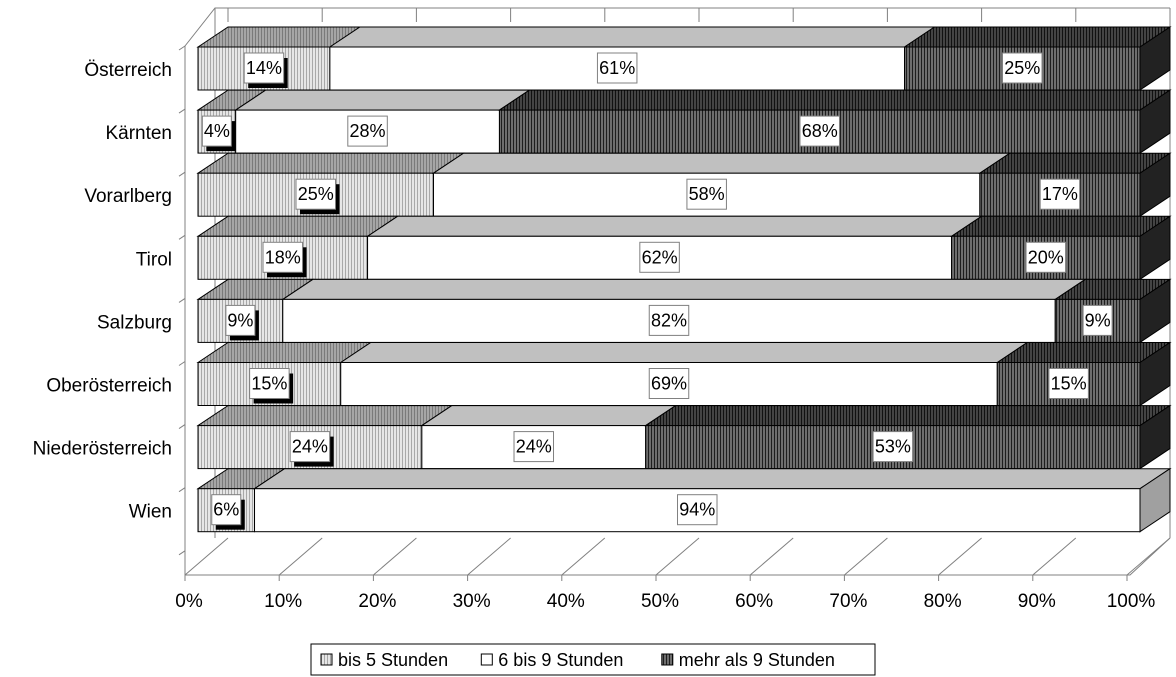 The width and height of the screenshot is (1176, 677). I want to click on x-tick-label: 100%, so click(1131, 601).